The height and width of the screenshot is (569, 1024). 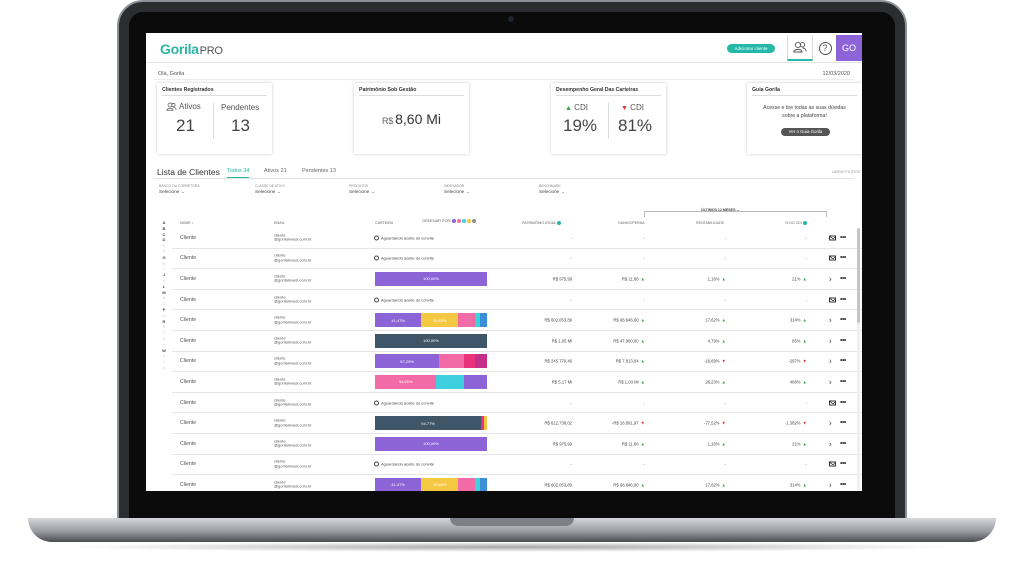 What do you see at coordinates (164, 286) in the screenshot?
I see `alphabet-letter: L` at bounding box center [164, 286].